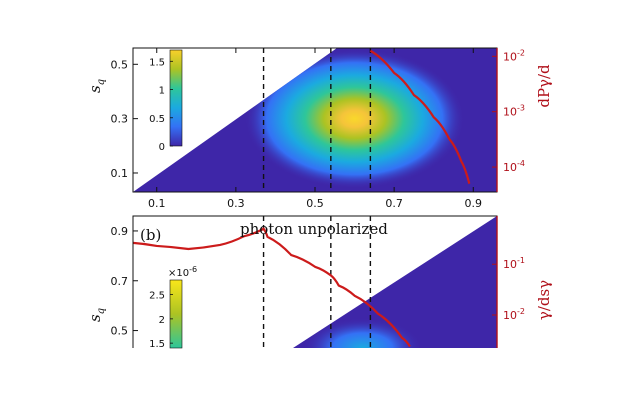 The height and width of the screenshot is (400, 640). Describe the element at coordinates (182, 272) in the screenshot. I see `colorbar-b-multiplier: ×10⁻⁶` at that location.